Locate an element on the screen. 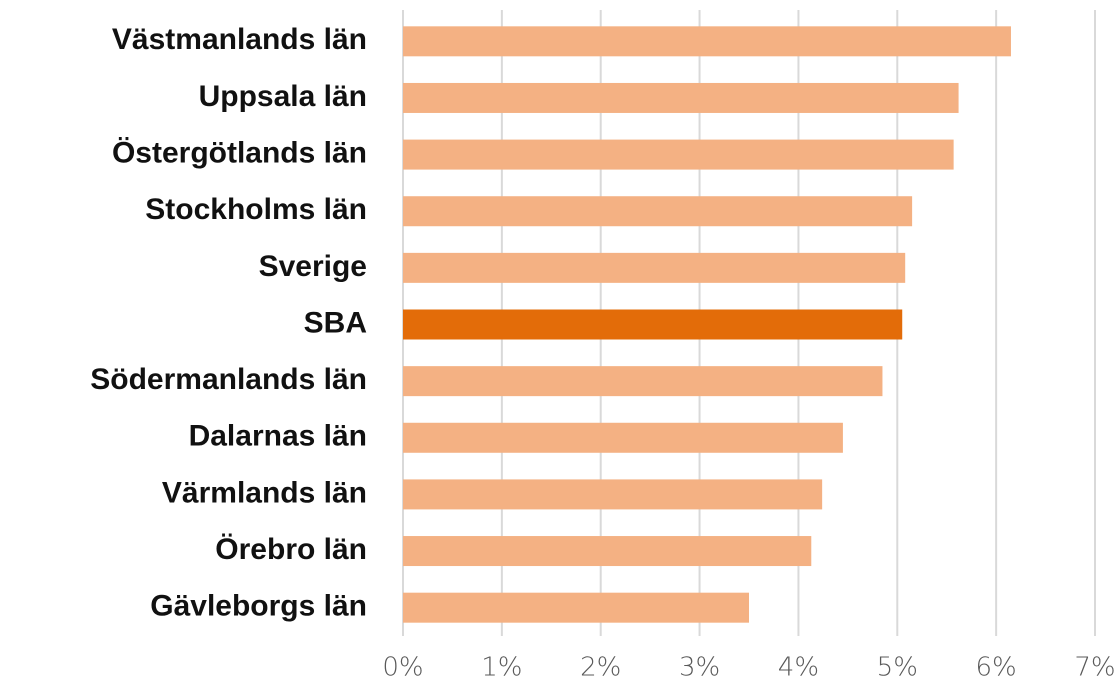 The width and height of the screenshot is (1119, 687). x-tick-label: 3% is located at coordinates (699, 668).